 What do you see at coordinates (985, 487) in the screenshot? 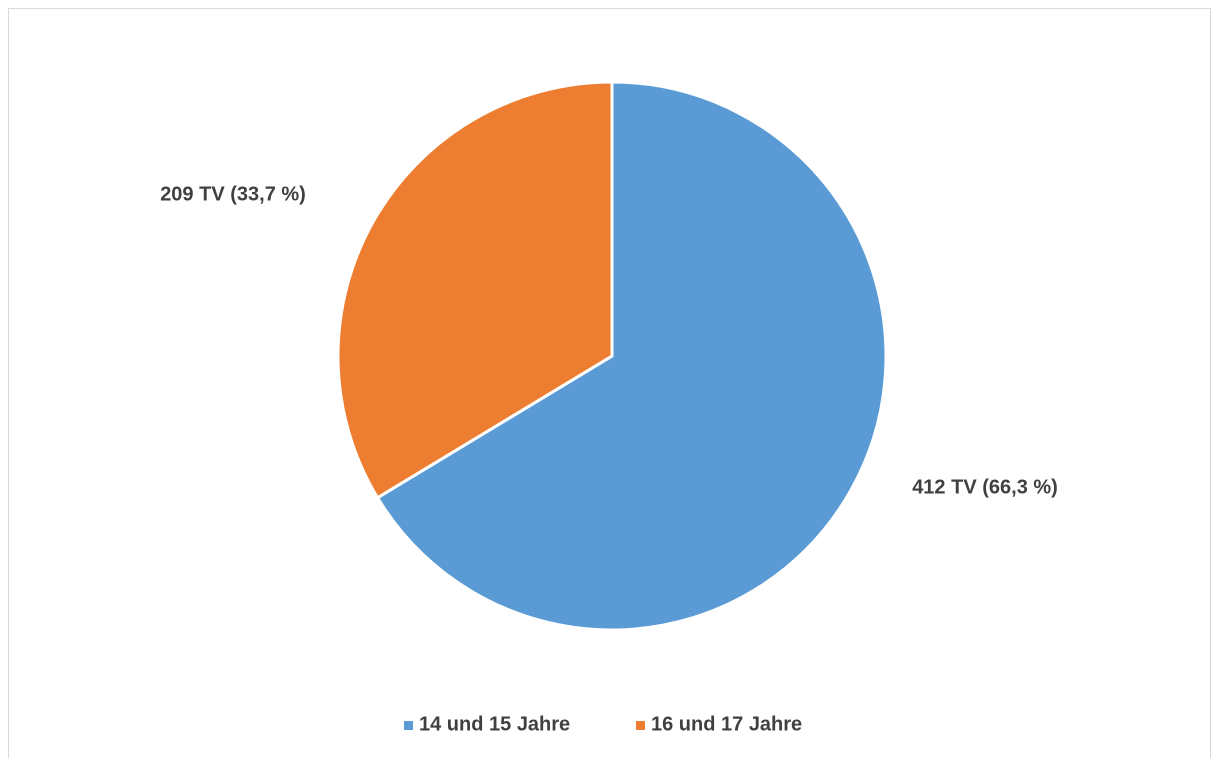
I see `data-label: 412 TV (66,3 %)` at bounding box center [985, 487].